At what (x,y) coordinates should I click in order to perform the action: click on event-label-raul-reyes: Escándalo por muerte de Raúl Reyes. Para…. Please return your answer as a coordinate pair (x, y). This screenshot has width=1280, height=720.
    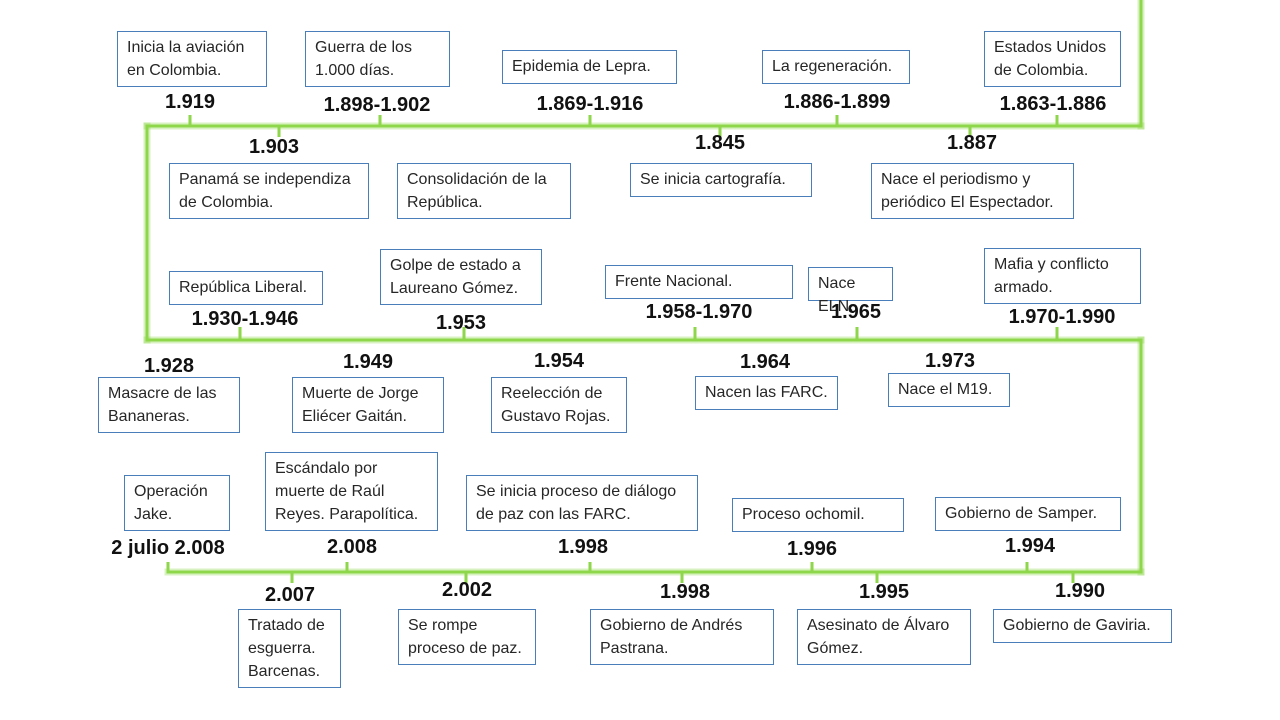
    Looking at the image, I should click on (351, 491).